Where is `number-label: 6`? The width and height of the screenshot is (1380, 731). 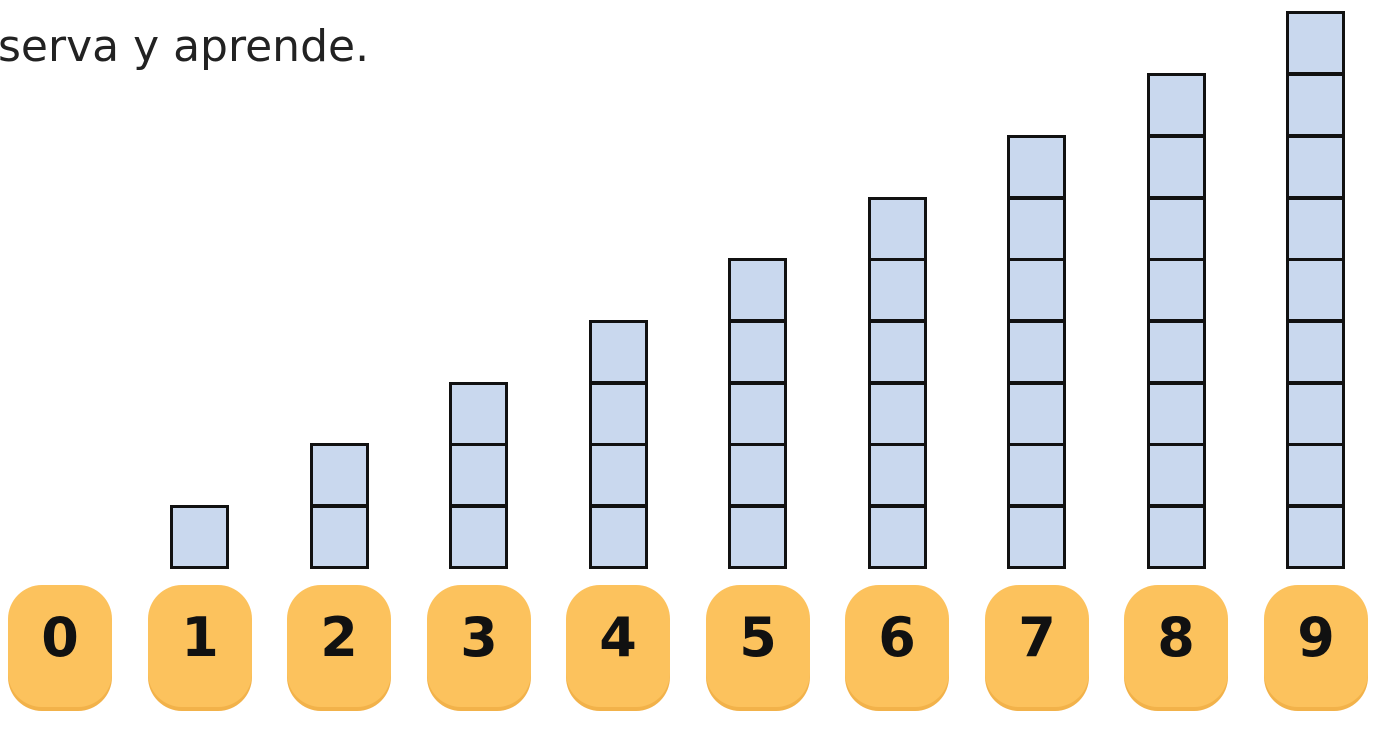
number-label: 6 is located at coordinates (897, 637).